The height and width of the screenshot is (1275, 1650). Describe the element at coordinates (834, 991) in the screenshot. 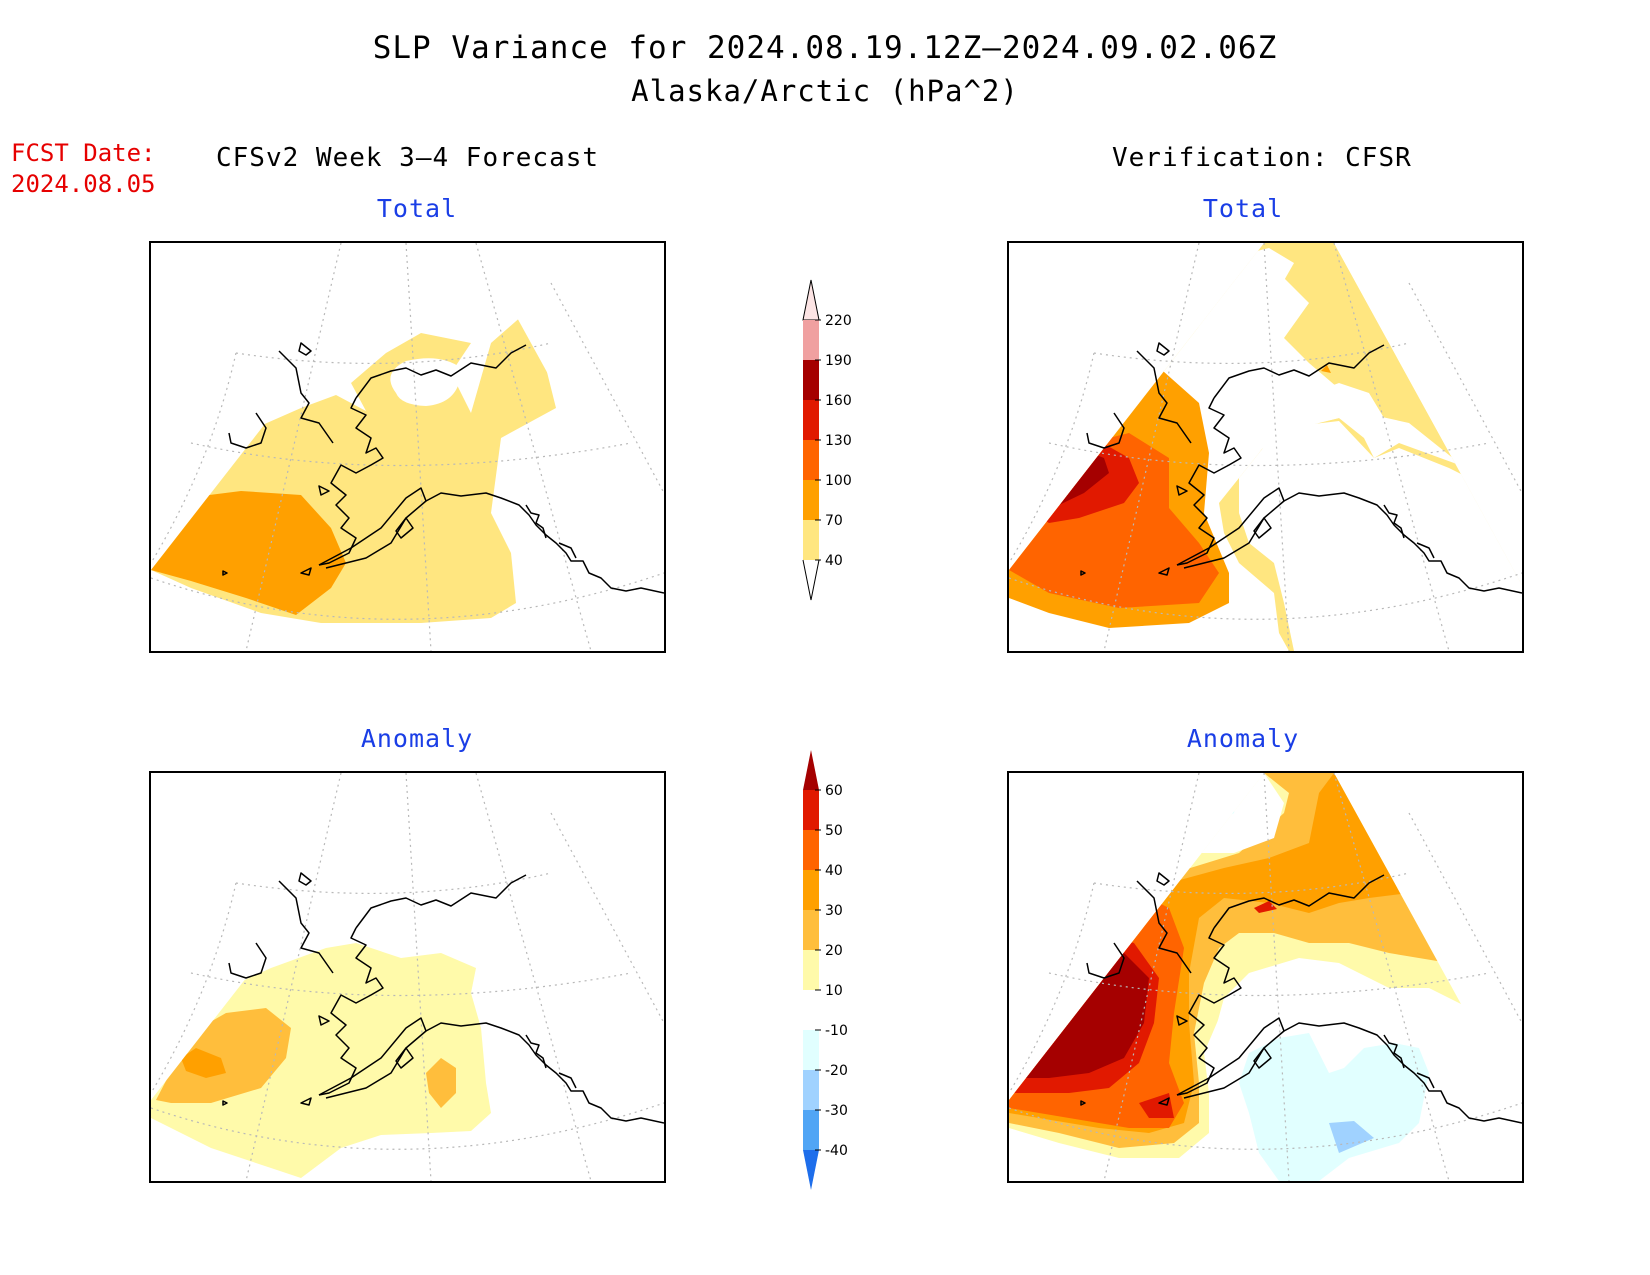

I see `colorbar-anomaly-tick-label: 10` at that location.